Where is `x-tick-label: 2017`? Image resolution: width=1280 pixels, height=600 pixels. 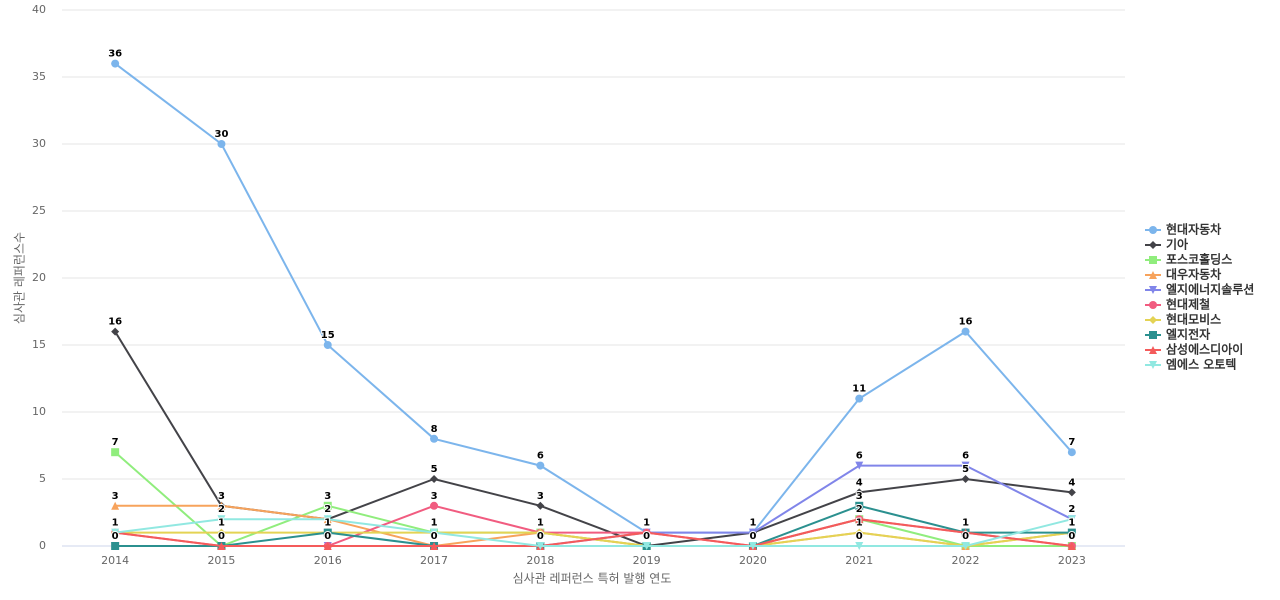 x-tick-label: 2017 is located at coordinates (434, 560).